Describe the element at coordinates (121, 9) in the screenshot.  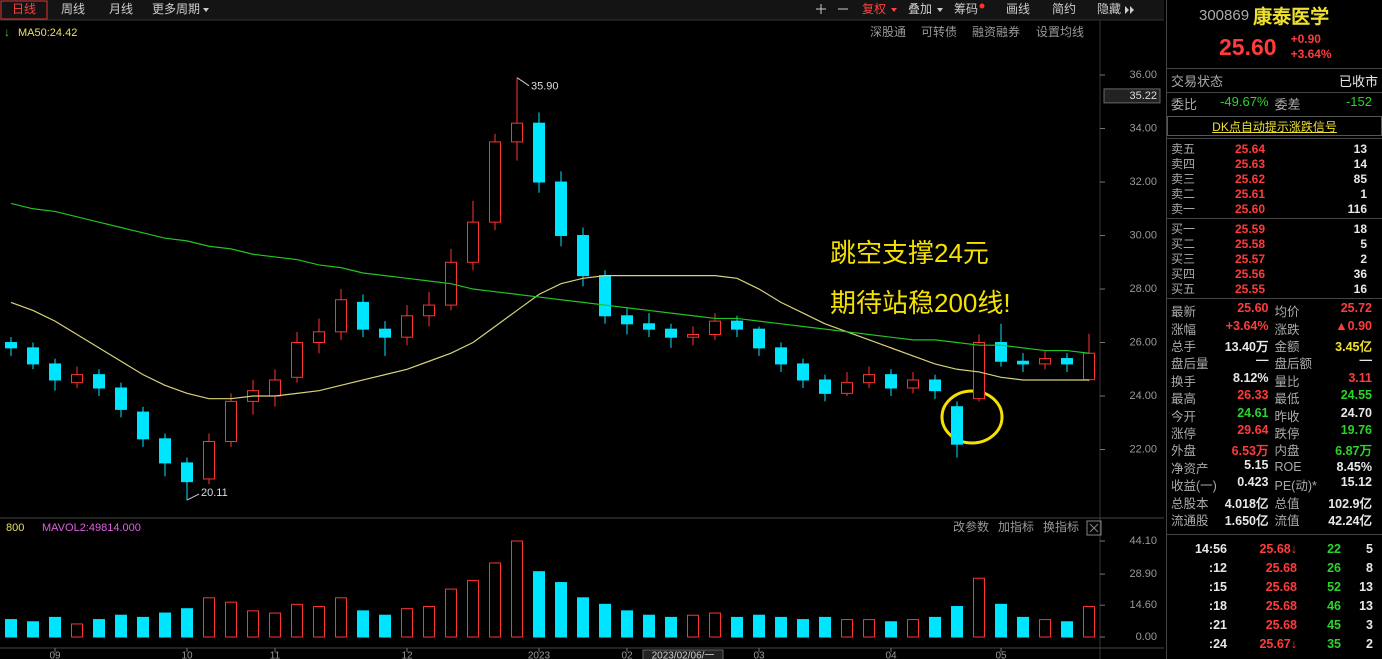
I see `period-tab: 月线` at that location.